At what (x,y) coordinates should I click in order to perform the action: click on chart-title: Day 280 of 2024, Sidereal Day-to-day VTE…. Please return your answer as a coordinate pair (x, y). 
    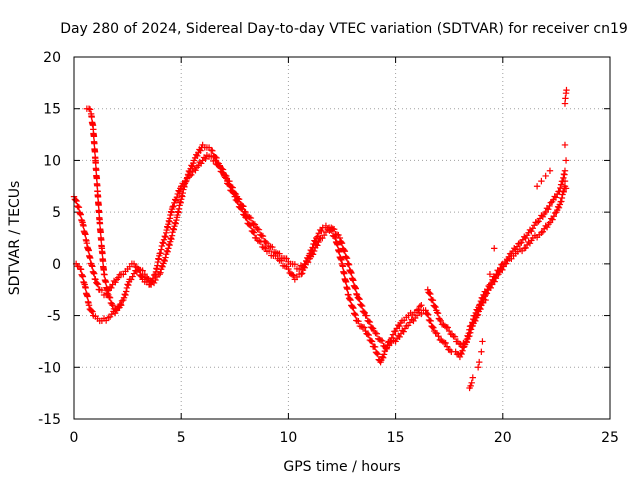
    Looking at the image, I should click on (344, 29).